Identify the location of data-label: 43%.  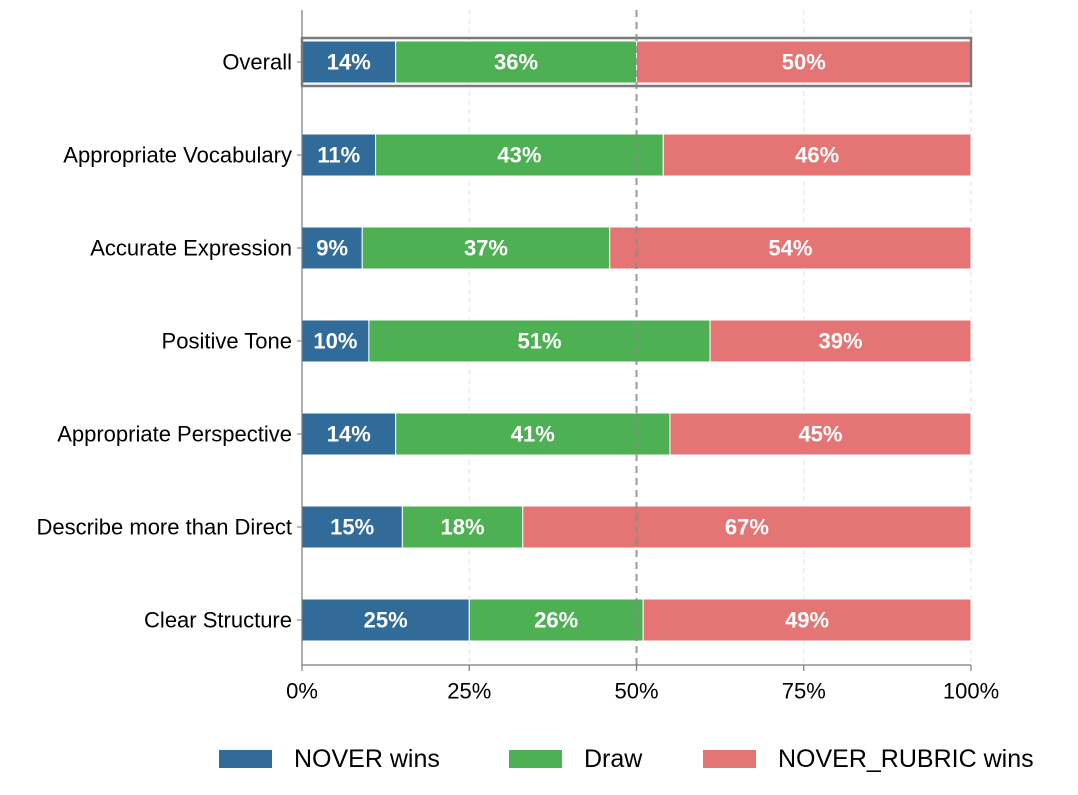
(519, 155).